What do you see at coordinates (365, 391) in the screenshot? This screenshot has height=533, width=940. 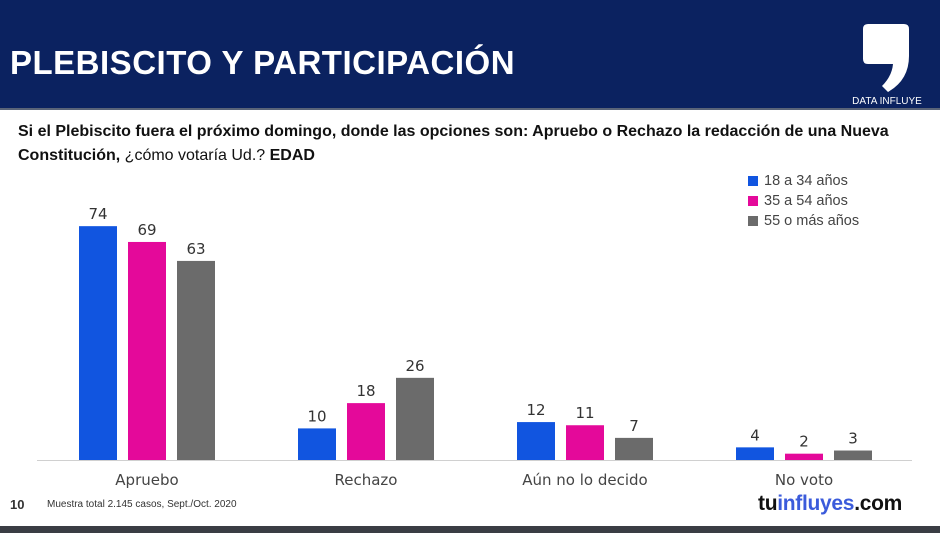 I see `data-label: 18` at bounding box center [365, 391].